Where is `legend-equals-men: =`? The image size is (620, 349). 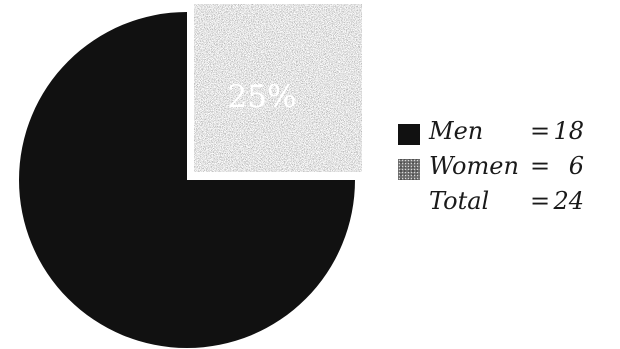 legend-equals-men: = is located at coordinates (540, 131).